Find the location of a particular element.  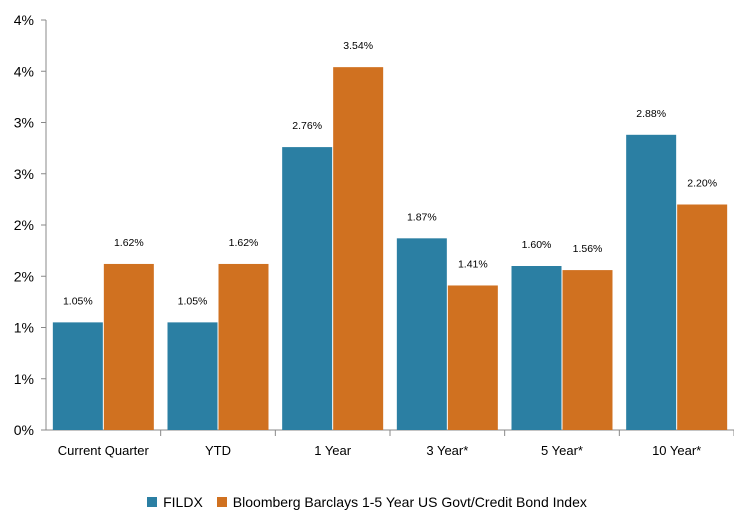

legend-swatch-fildx is located at coordinates (152, 502).